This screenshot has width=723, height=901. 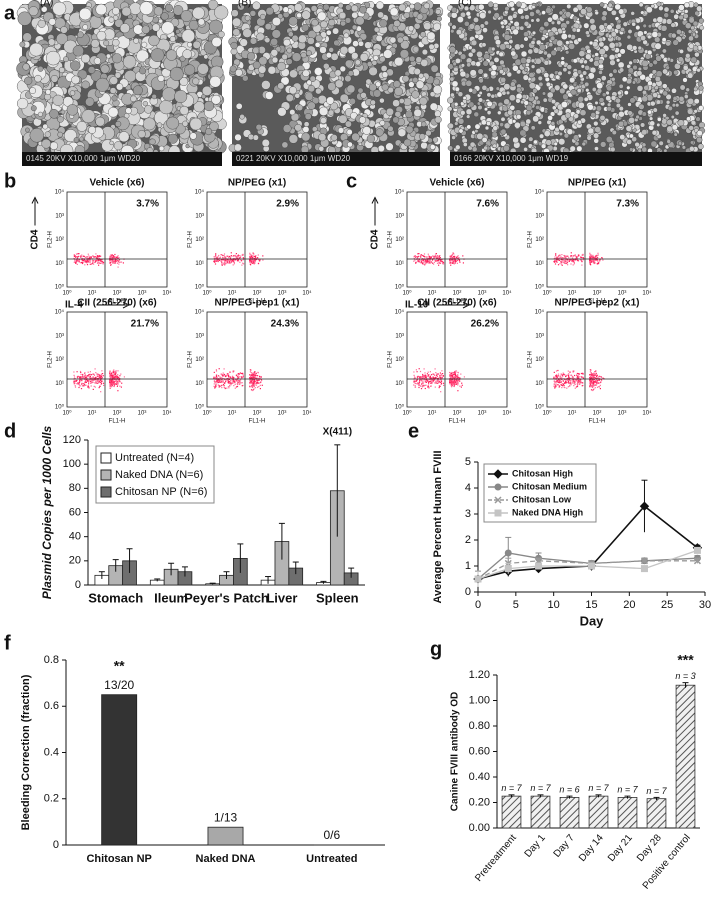 What do you see at coordinates (116, 303) in the screenshot?
I see `flow-title: CII (256-270) (x6)` at bounding box center [116, 303].